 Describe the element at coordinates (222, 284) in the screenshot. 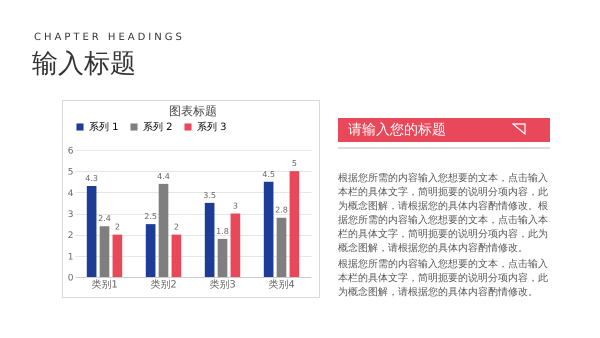

I see `x-tick-label: 类别3` at that location.